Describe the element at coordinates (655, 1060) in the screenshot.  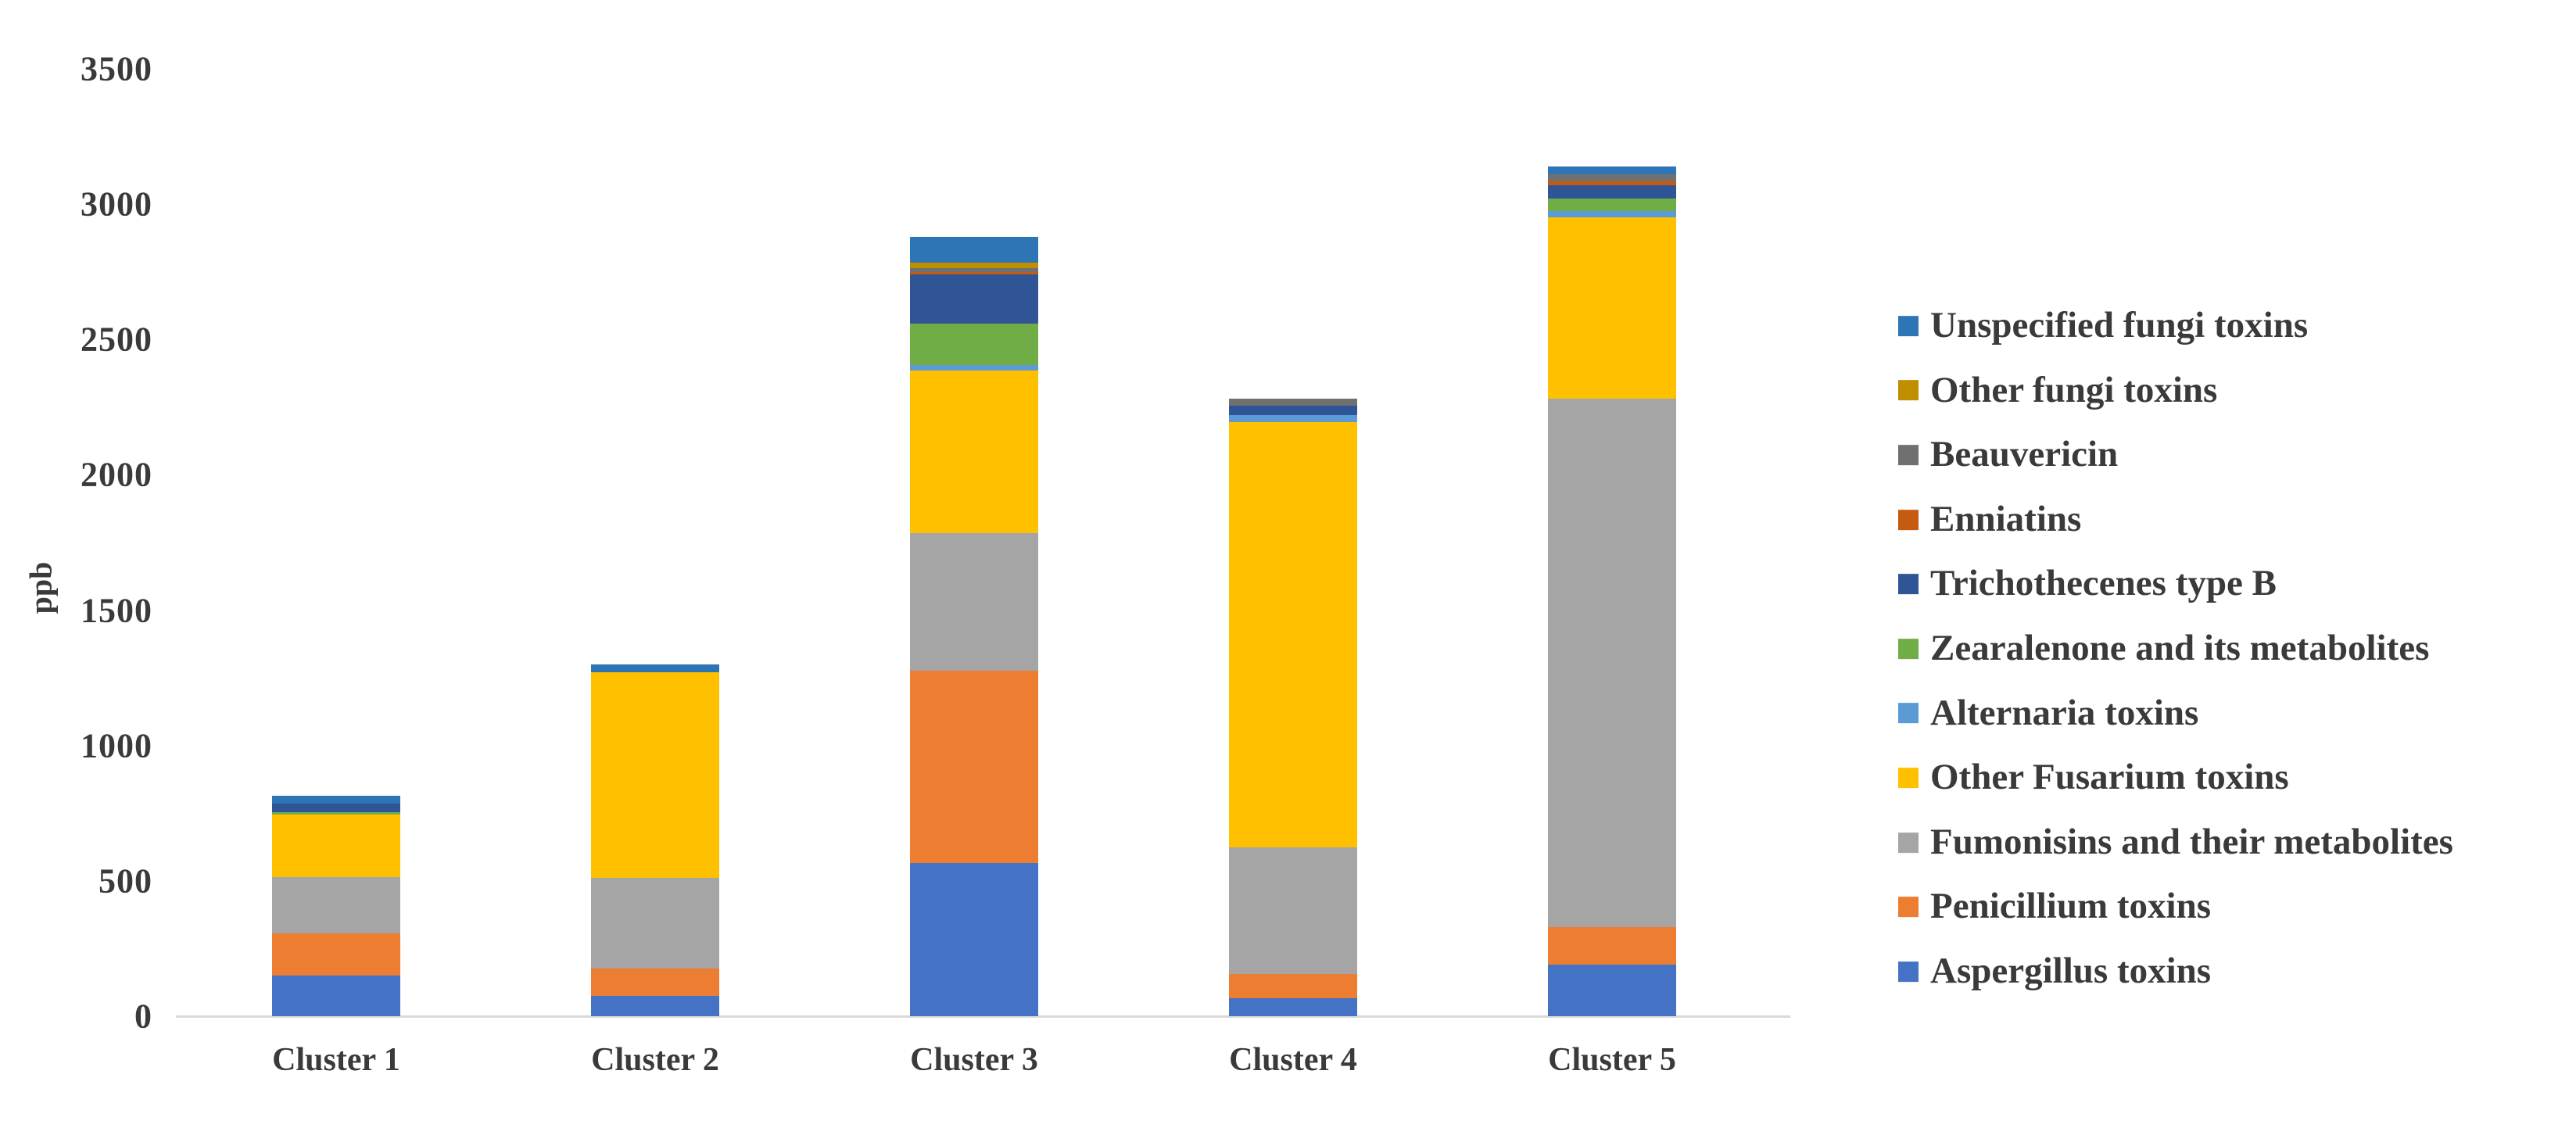
I see `x-category-label: Cluster 2` at that location.